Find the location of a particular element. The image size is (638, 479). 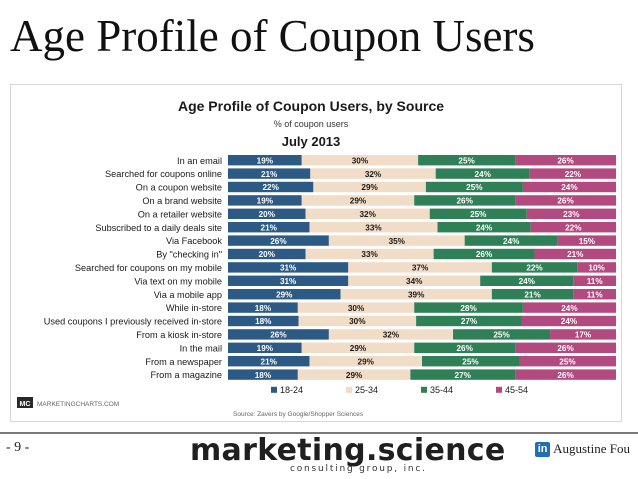

watermark: MC MARKETINGCHARTS.COM is located at coordinates (68, 402).